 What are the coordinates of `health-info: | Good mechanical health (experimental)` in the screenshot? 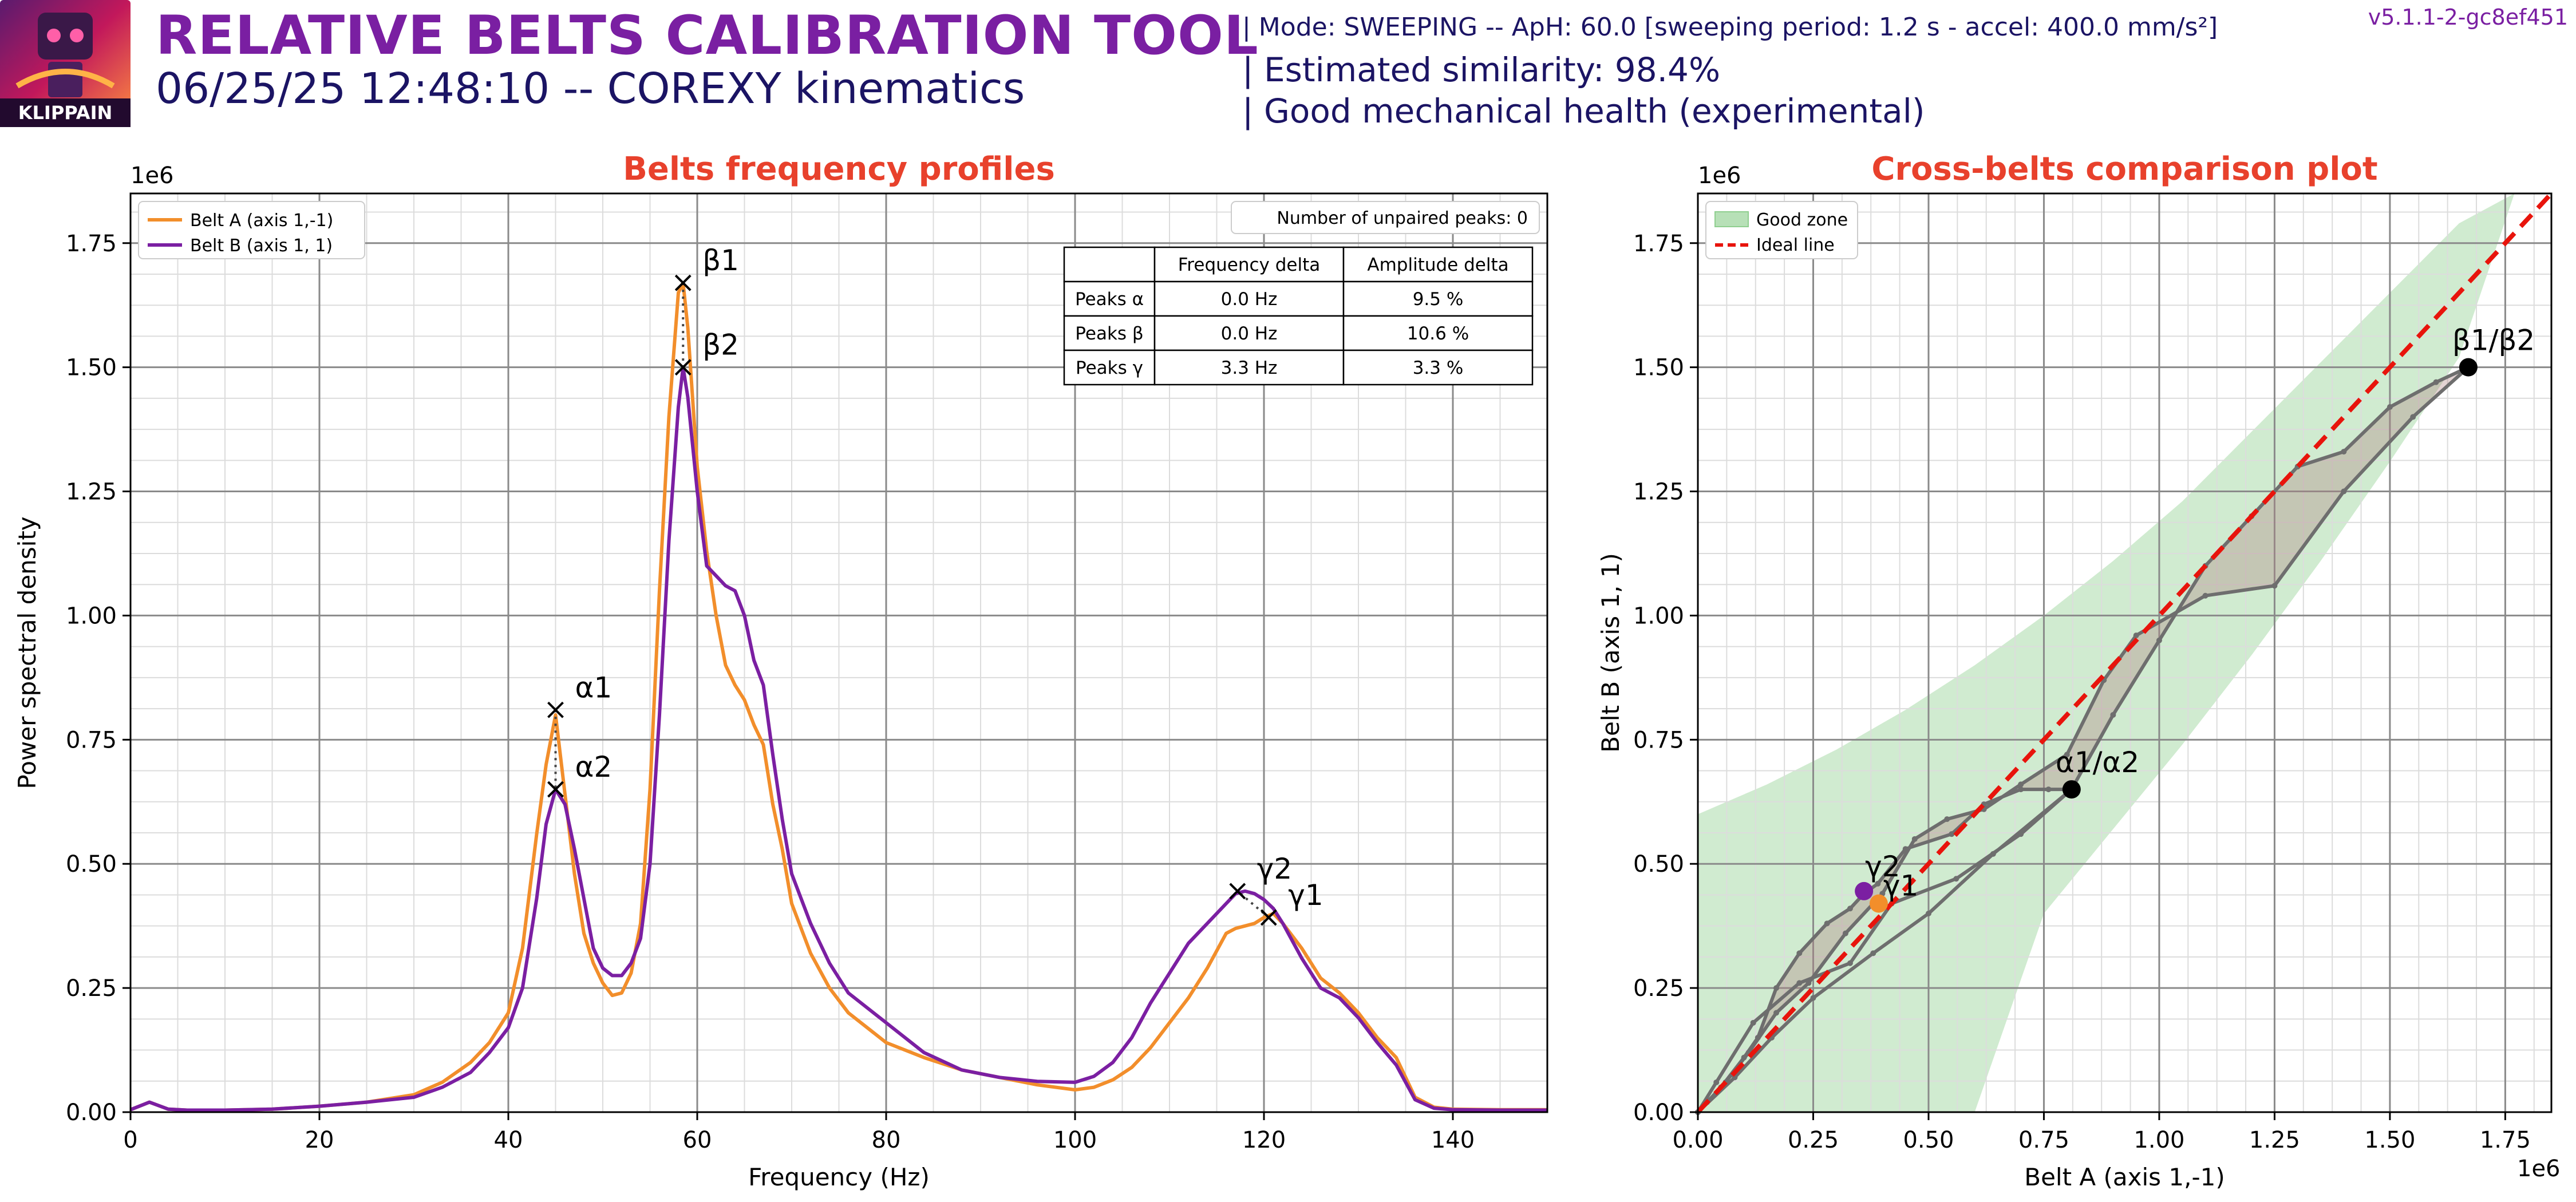 It's located at (1583, 112).